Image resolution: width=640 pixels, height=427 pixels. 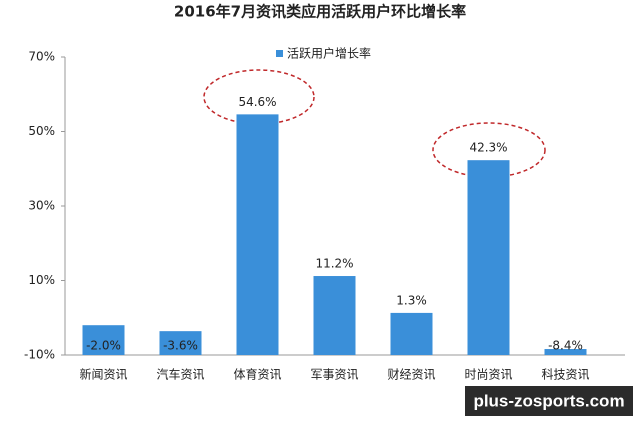 I want to click on value-label: -3.6%, so click(x=180, y=346).